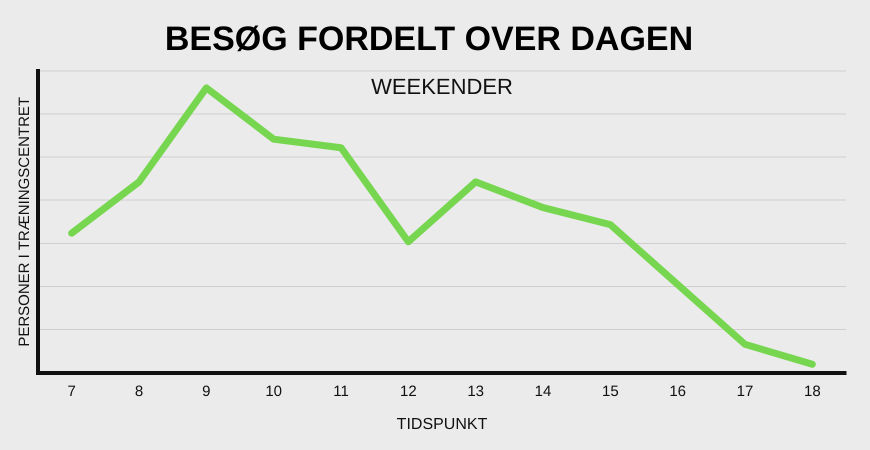 The height and width of the screenshot is (450, 870). Describe the element at coordinates (273, 391) in the screenshot. I see `x-tick-label: 10` at that location.